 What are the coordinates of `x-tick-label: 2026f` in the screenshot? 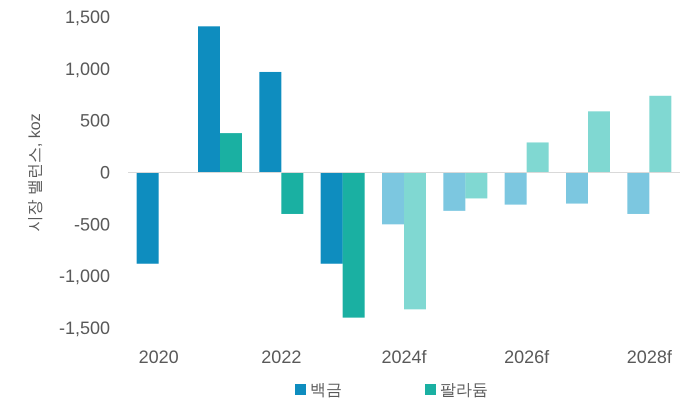 It's located at (527, 357).